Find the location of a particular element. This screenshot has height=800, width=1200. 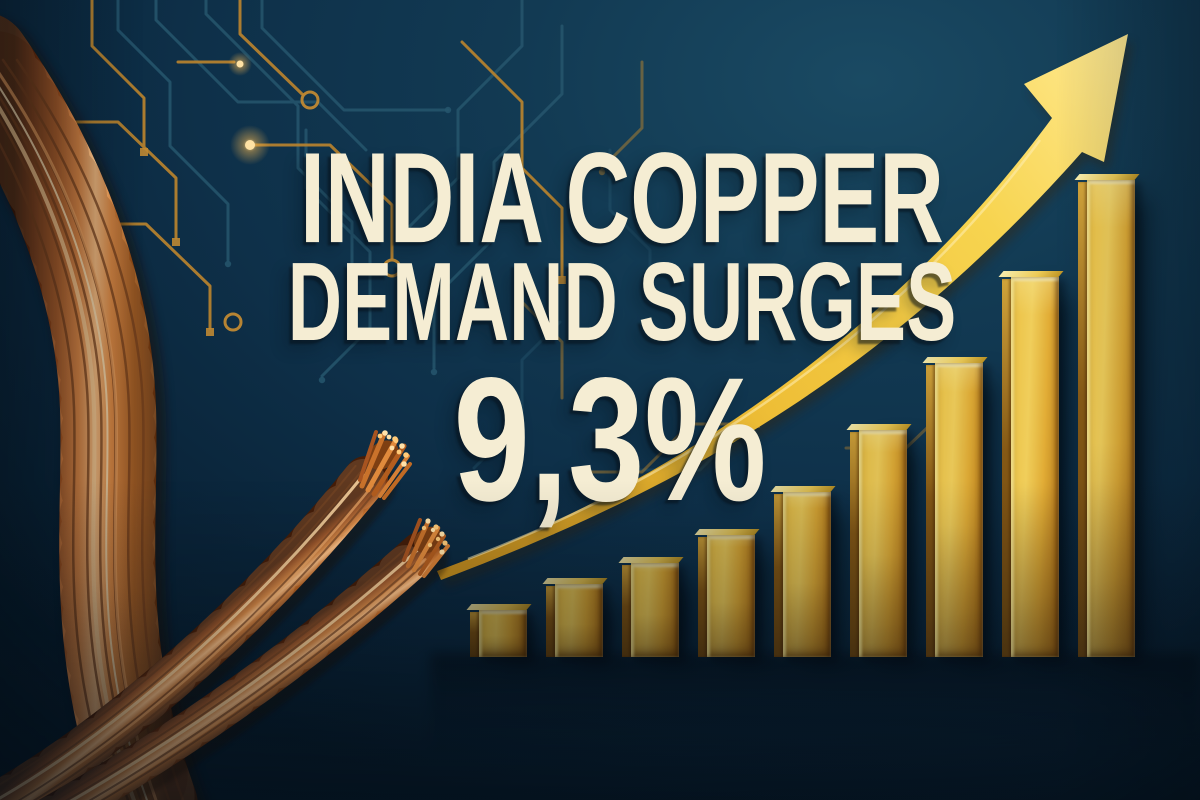

headline-percentage: 9,3% is located at coordinates (610, 440).